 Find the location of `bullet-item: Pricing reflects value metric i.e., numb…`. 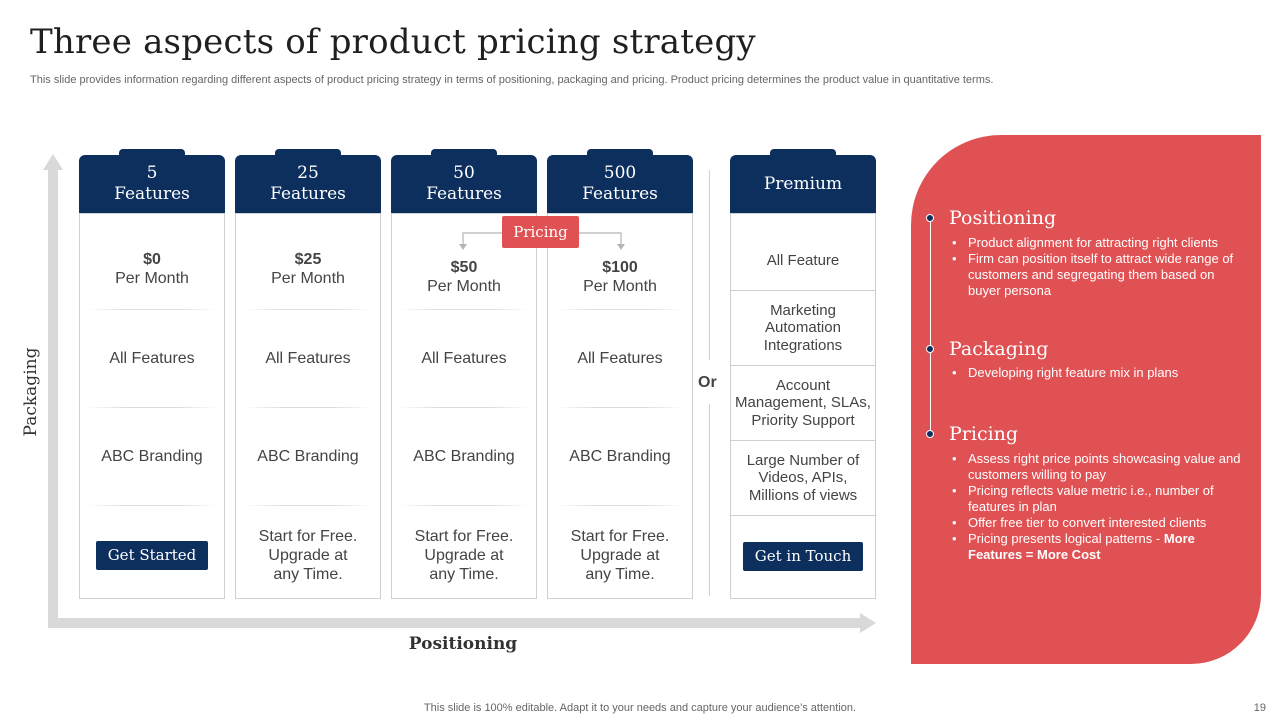

bullet-item: Pricing reflects value metric i.e., numb… is located at coordinates (1097, 499).